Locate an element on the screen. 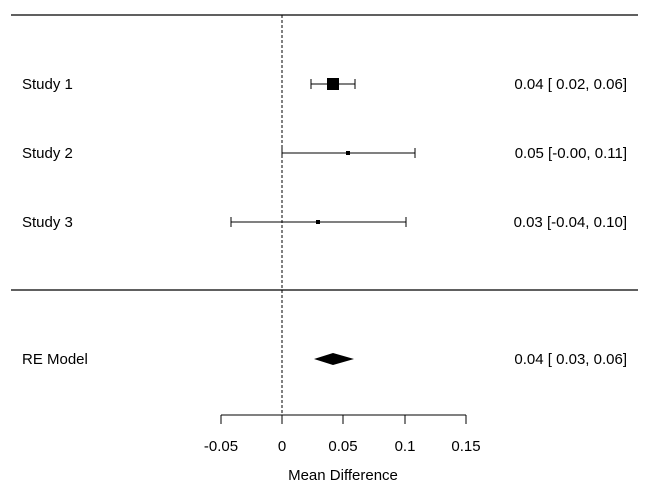 This screenshot has width=650, height=489. x-tick-label: 0.15 is located at coordinates (465, 446).